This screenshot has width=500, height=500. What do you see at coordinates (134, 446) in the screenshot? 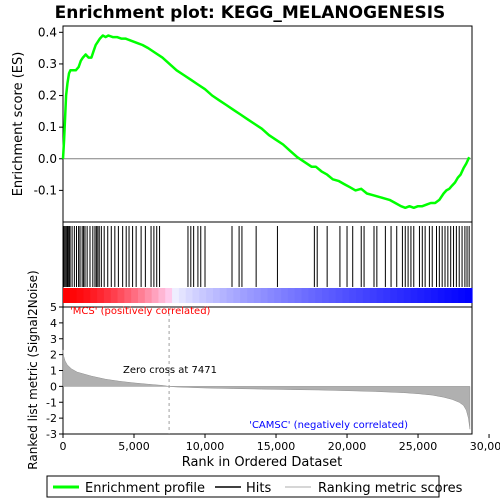
I see `x-tick-label: 5,000` at bounding box center [134, 446].